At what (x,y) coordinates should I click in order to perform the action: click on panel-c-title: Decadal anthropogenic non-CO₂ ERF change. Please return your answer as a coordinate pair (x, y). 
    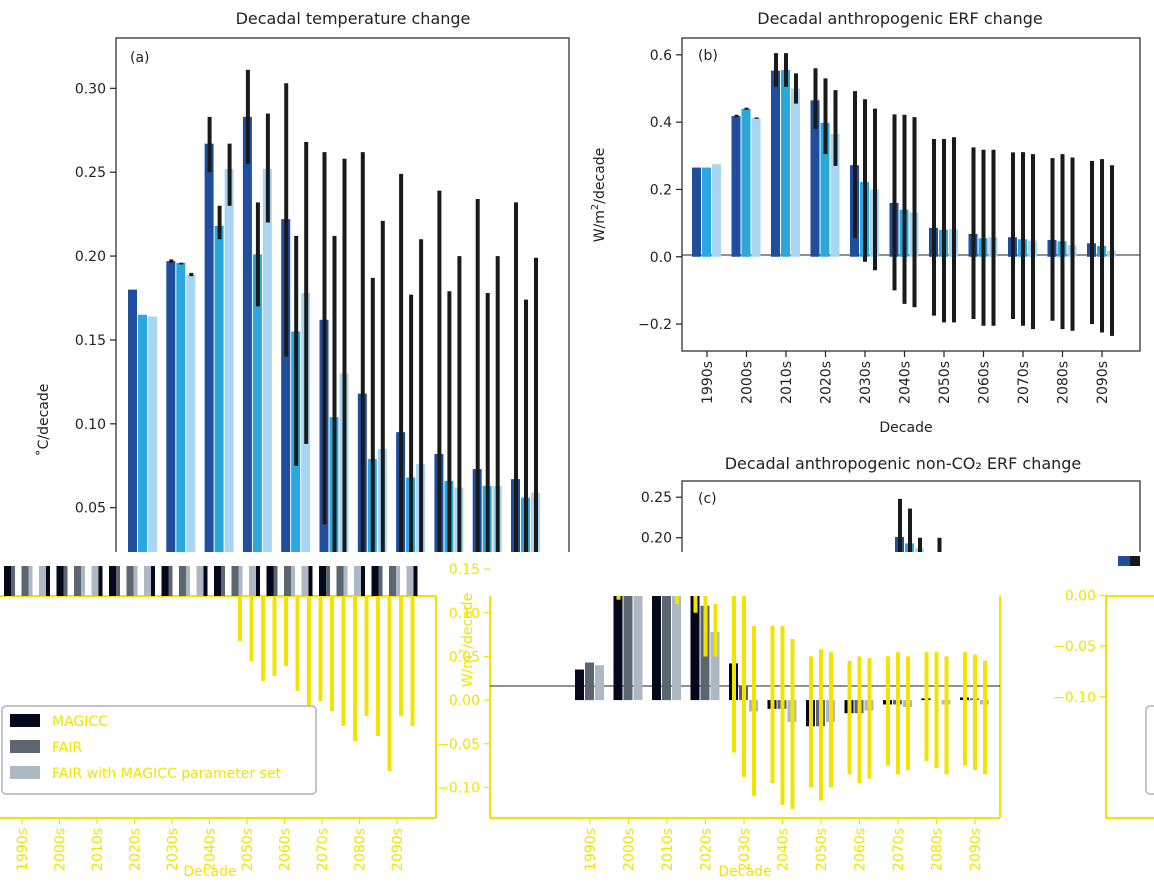
    Looking at the image, I should click on (903, 463).